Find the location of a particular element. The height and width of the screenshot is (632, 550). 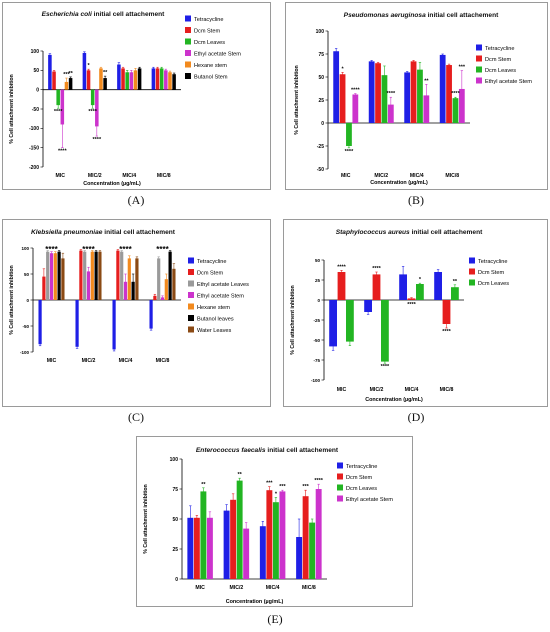

panel-letter-c: (C) is located at coordinates (136, 417).